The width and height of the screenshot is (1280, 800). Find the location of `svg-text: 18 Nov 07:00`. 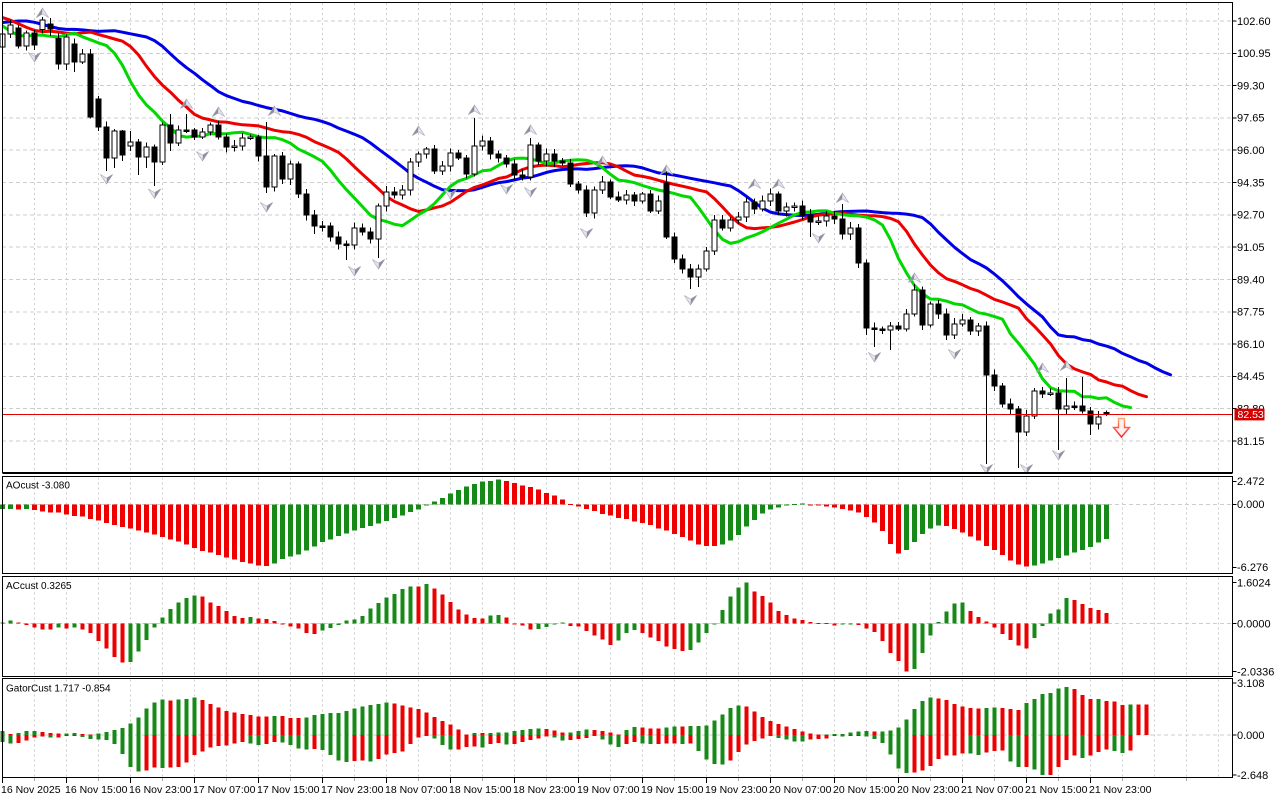

svg-text: 18 Nov 07:00 is located at coordinates (416, 790).